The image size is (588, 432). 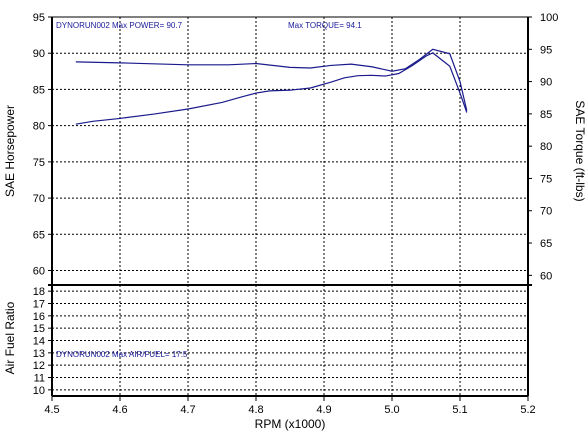 What do you see at coordinates (546, 115) in the screenshot?
I see `torque-tick-label-85: 85` at bounding box center [546, 115].